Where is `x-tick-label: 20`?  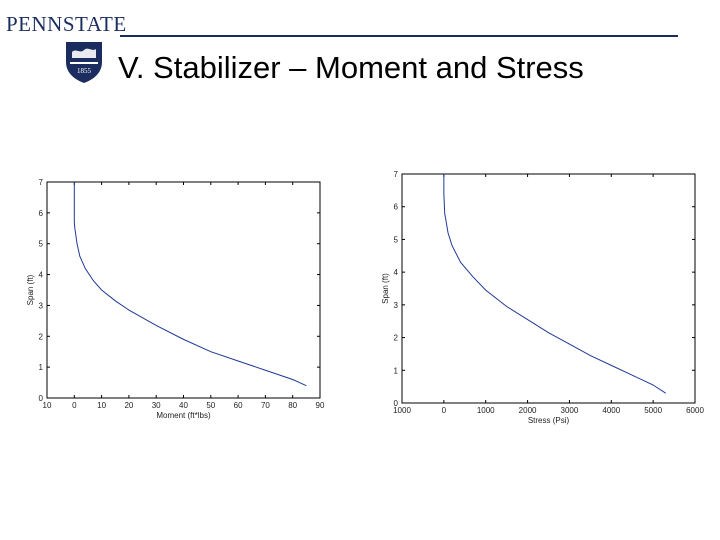 x-tick-label: 20 is located at coordinates (128, 405).